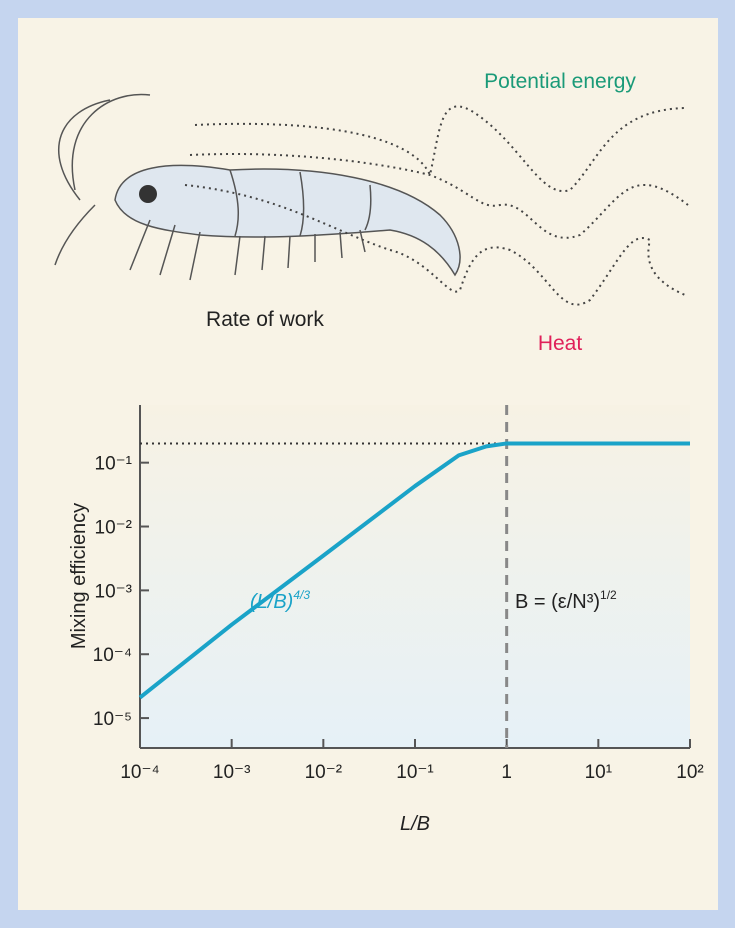 The image size is (735, 928). What do you see at coordinates (139, 772) in the screenshot?
I see `x-tick-label: 10⁻⁴` at bounding box center [139, 772].